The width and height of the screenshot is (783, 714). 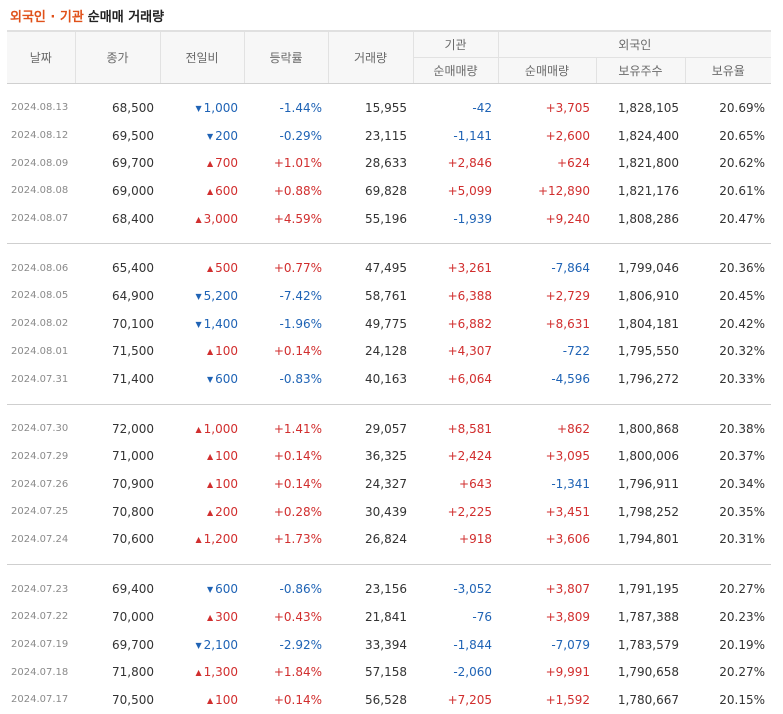 I want to click on holding-ratio-cell: 20.69%, so click(x=742, y=107).